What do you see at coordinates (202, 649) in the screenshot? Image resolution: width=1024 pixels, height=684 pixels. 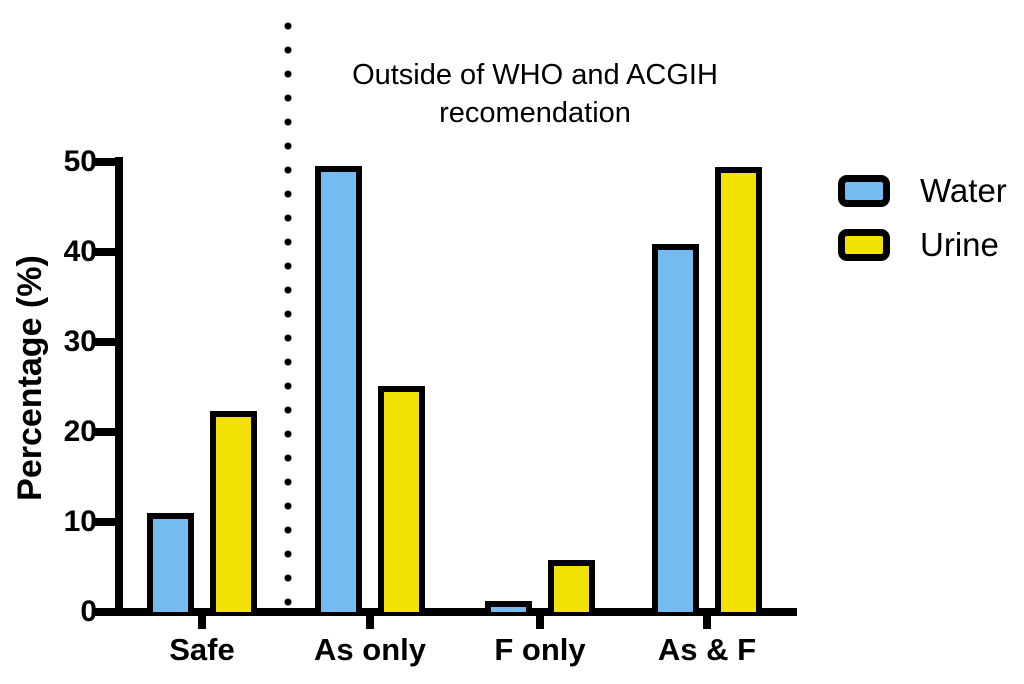 I see `x-category-label: Safe` at bounding box center [202, 649].